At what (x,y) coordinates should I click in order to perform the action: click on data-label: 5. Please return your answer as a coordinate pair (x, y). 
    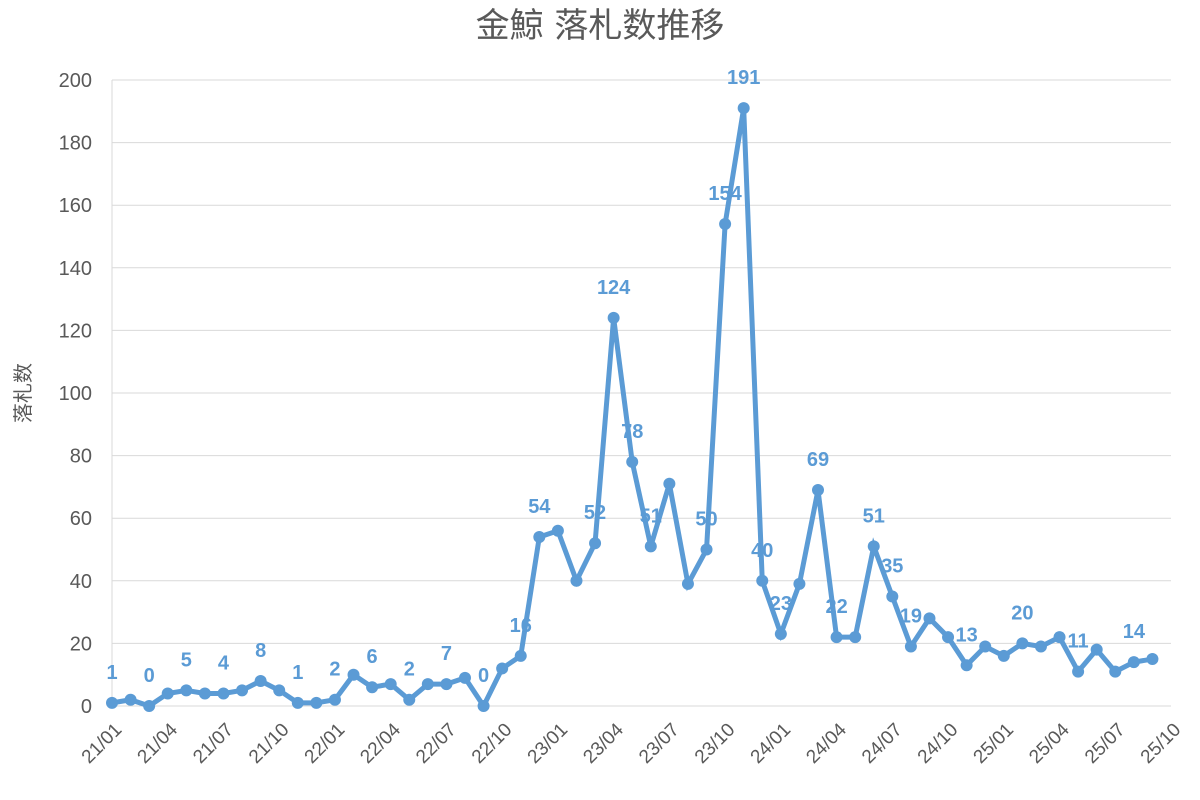
    Looking at the image, I should click on (186, 660).